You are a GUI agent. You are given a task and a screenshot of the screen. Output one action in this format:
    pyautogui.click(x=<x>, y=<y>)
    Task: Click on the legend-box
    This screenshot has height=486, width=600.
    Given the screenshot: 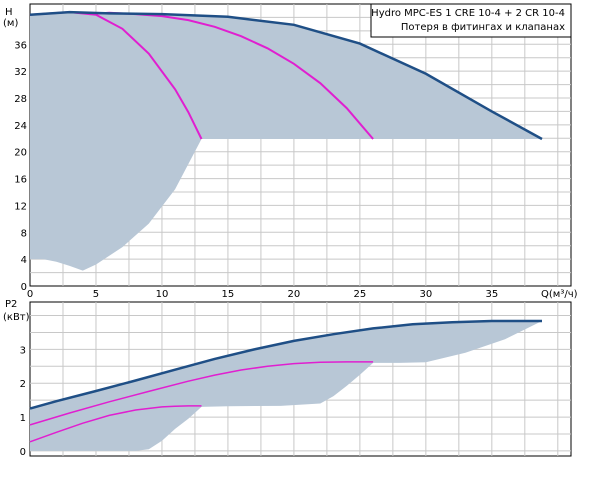 What is the action you would take?
    pyautogui.click(x=471, y=20)
    